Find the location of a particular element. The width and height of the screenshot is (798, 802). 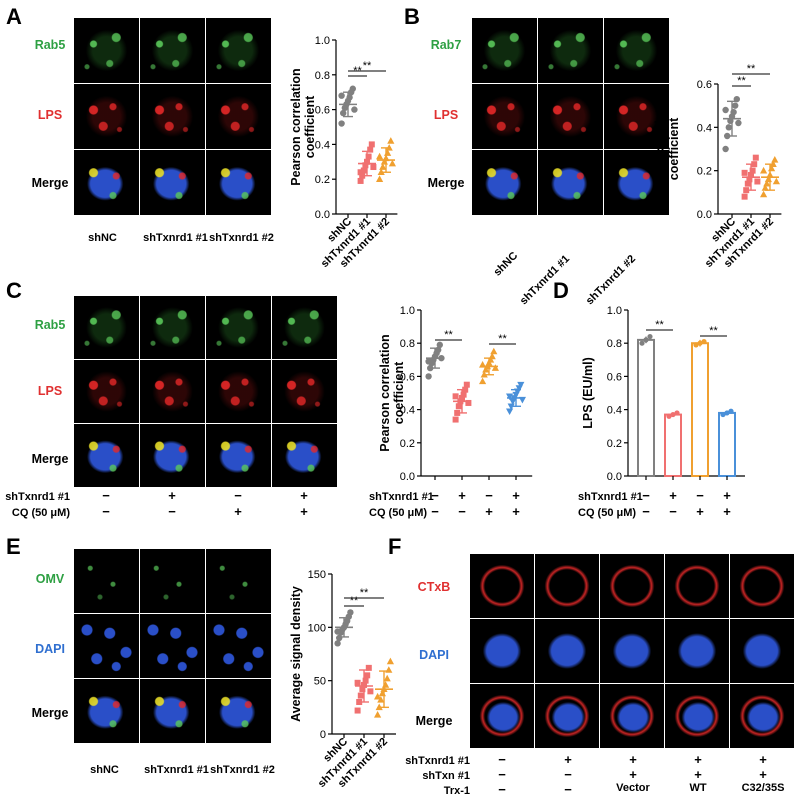

b-micrograph-r2-c3 is located at coordinates (636, 116).